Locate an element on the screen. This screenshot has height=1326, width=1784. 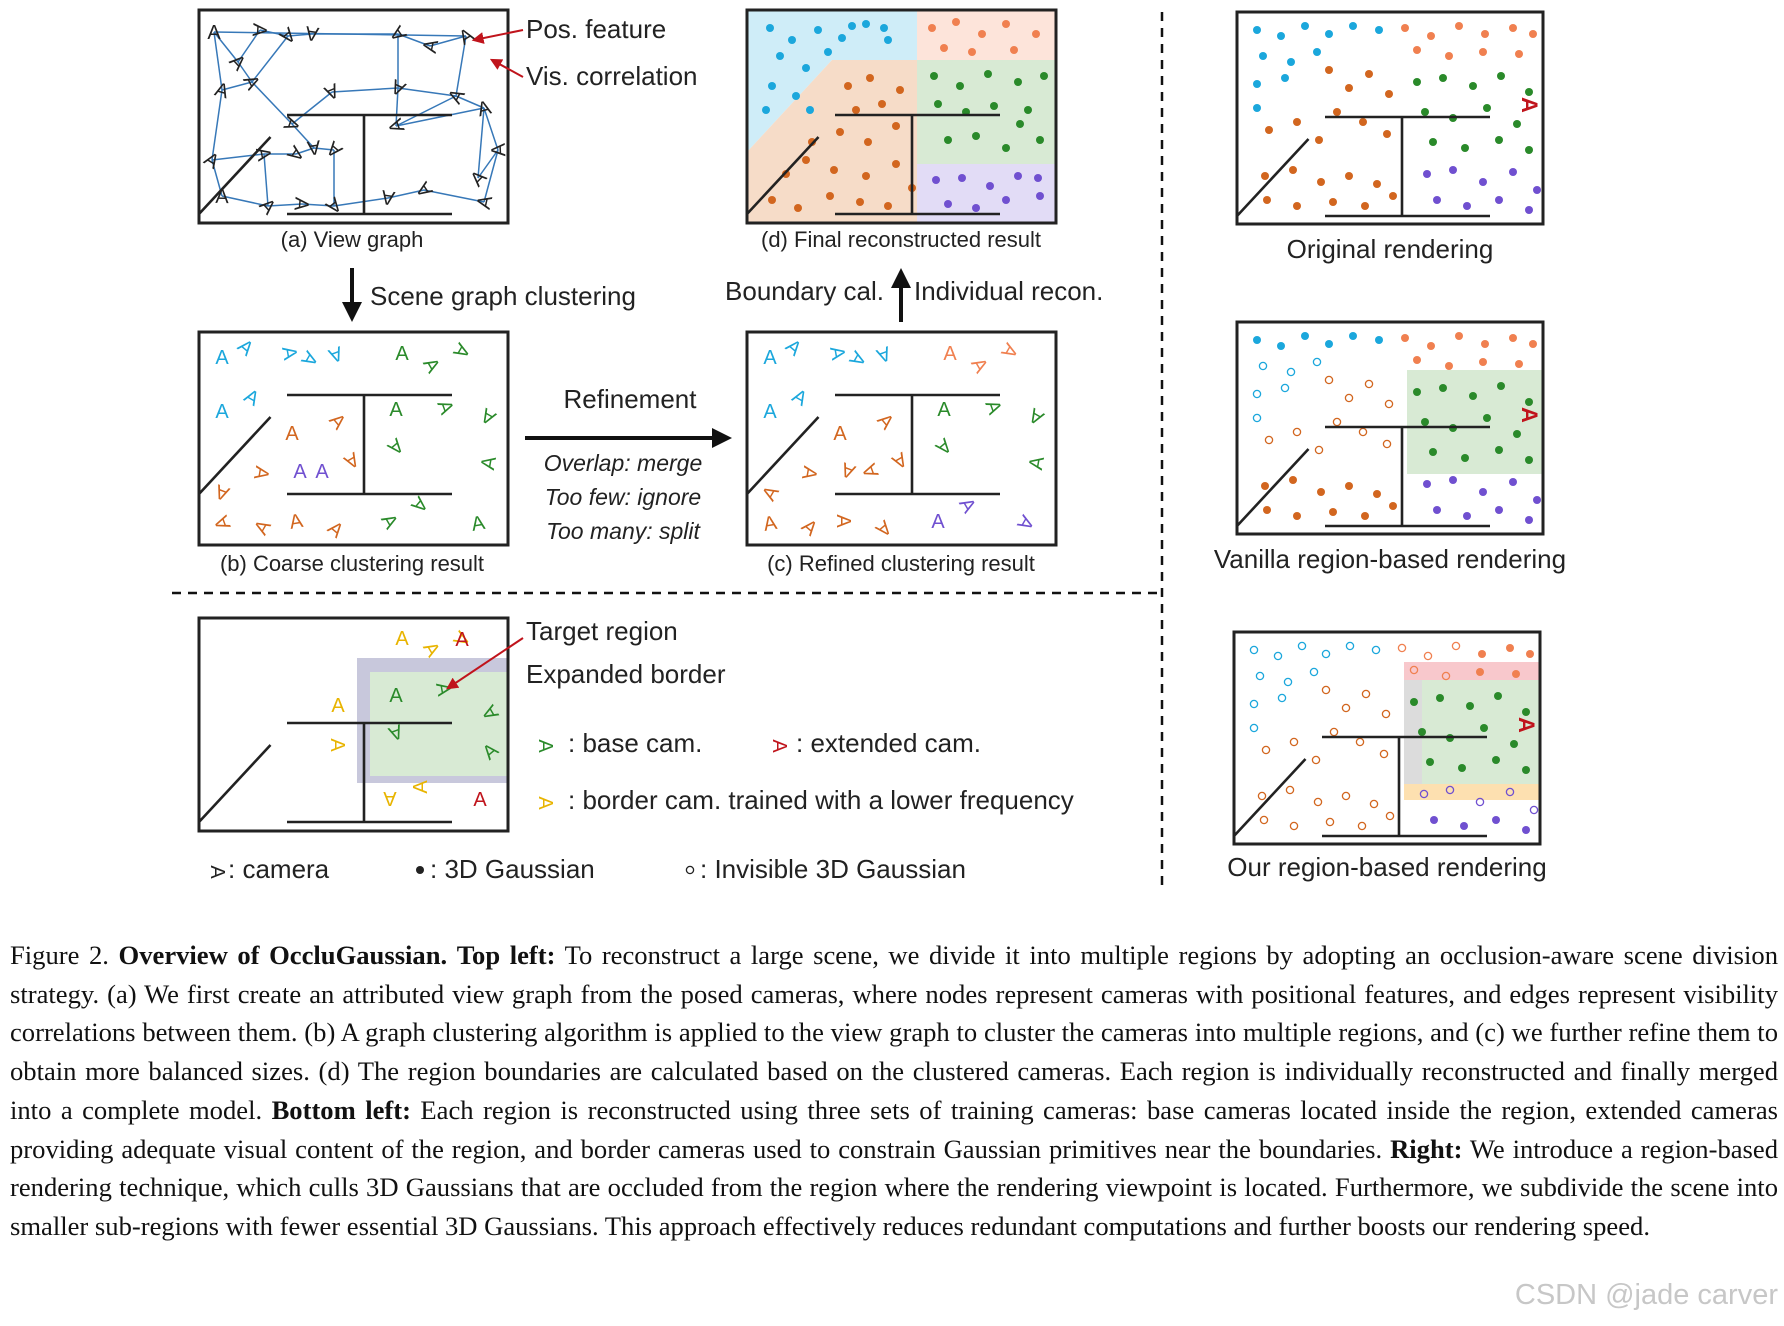
panel-our-rendering: A is located at coordinates (1387, 738).